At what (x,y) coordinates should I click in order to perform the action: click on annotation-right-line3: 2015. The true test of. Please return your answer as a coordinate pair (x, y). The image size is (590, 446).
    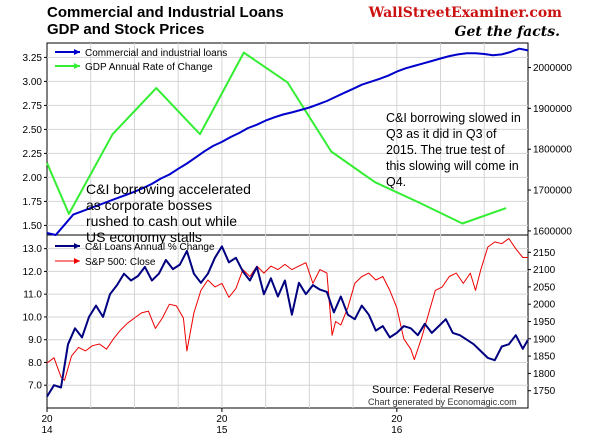
    Looking at the image, I should click on (445, 150).